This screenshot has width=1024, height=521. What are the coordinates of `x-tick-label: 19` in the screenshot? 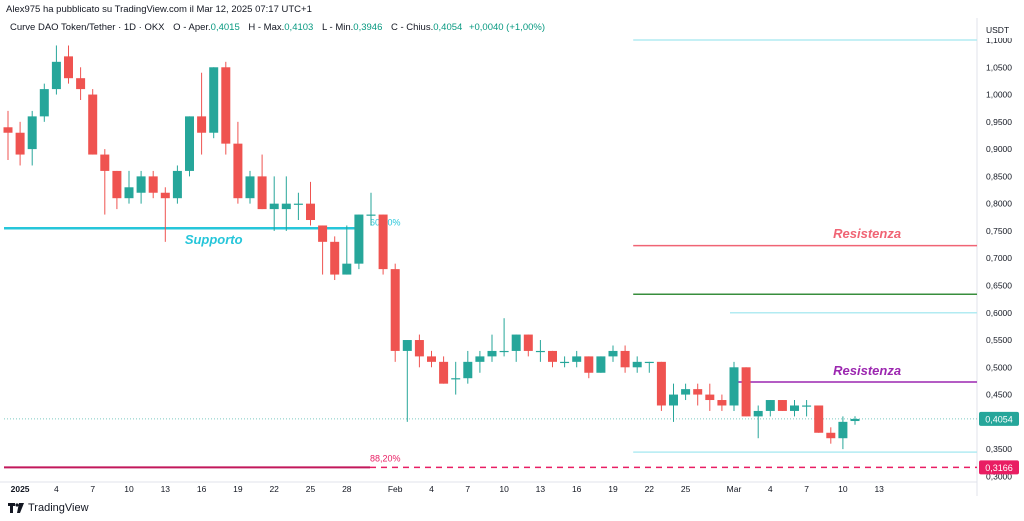 It's located at (613, 489).